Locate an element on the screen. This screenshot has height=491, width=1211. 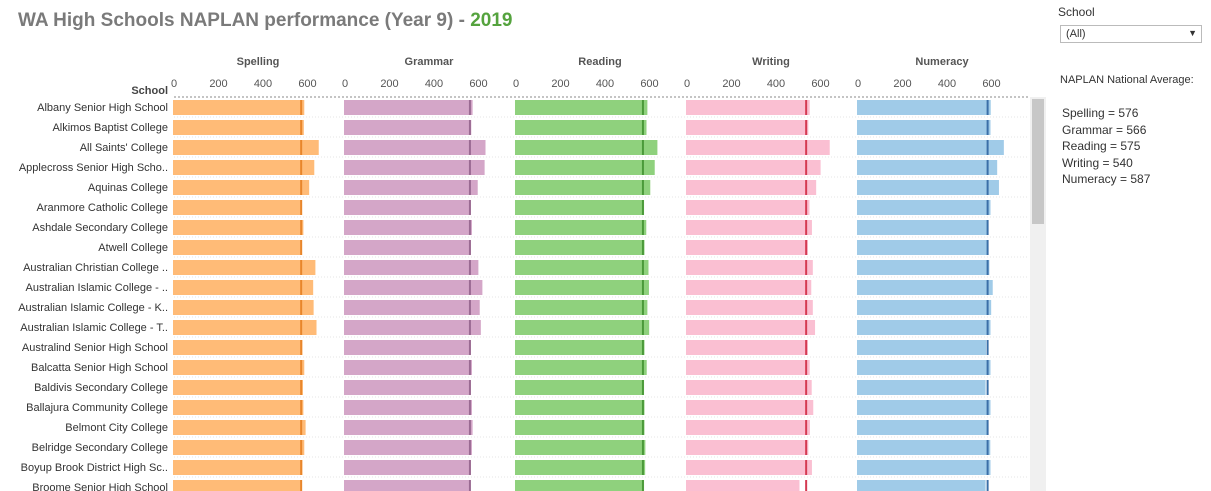
scrollbar-thumb is located at coordinates (1038, 161).